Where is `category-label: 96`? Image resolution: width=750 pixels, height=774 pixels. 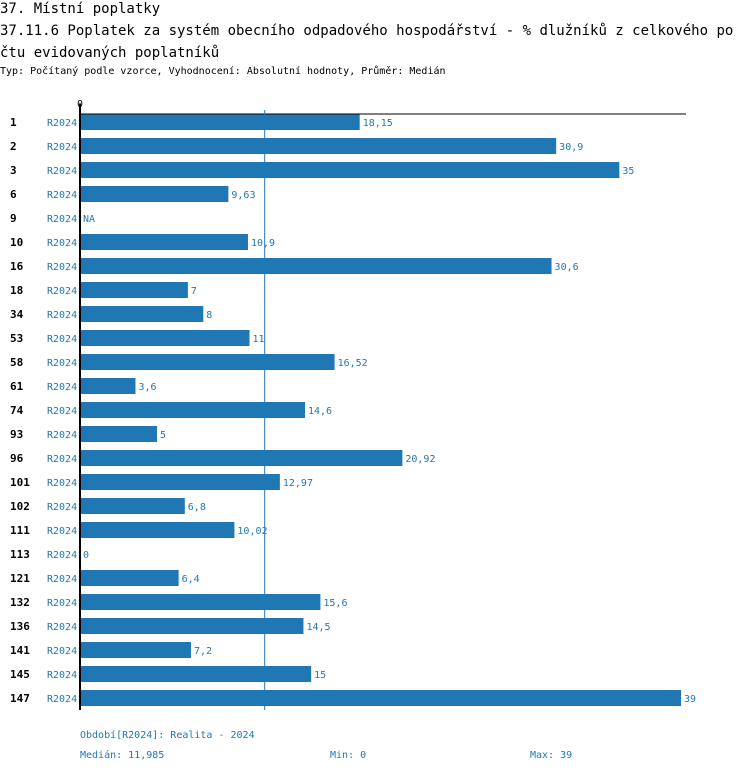 category-label: 96 is located at coordinates (17, 458).